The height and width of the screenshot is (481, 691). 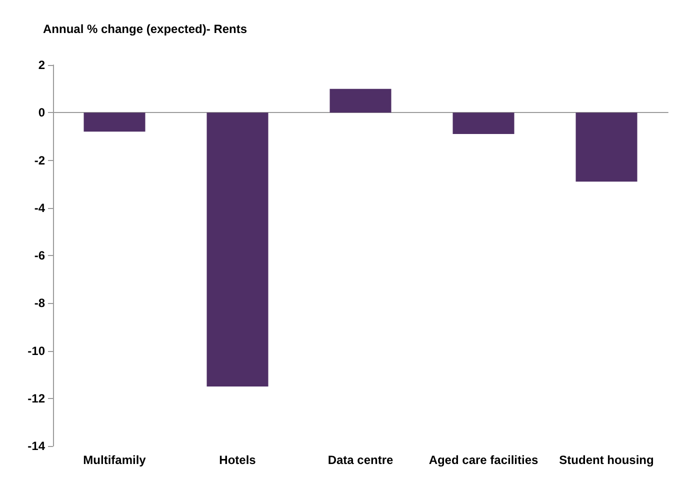 I want to click on x-tick-label: Student housing, so click(x=606, y=460).